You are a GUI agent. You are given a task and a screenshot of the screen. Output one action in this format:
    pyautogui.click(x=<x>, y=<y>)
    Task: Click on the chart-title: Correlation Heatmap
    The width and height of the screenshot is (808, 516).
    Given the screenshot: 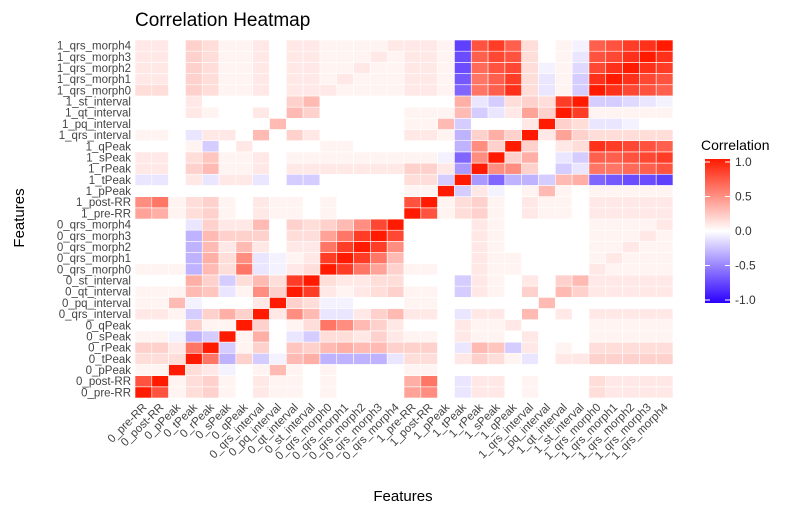 What is the action you would take?
    pyautogui.click(x=222, y=20)
    